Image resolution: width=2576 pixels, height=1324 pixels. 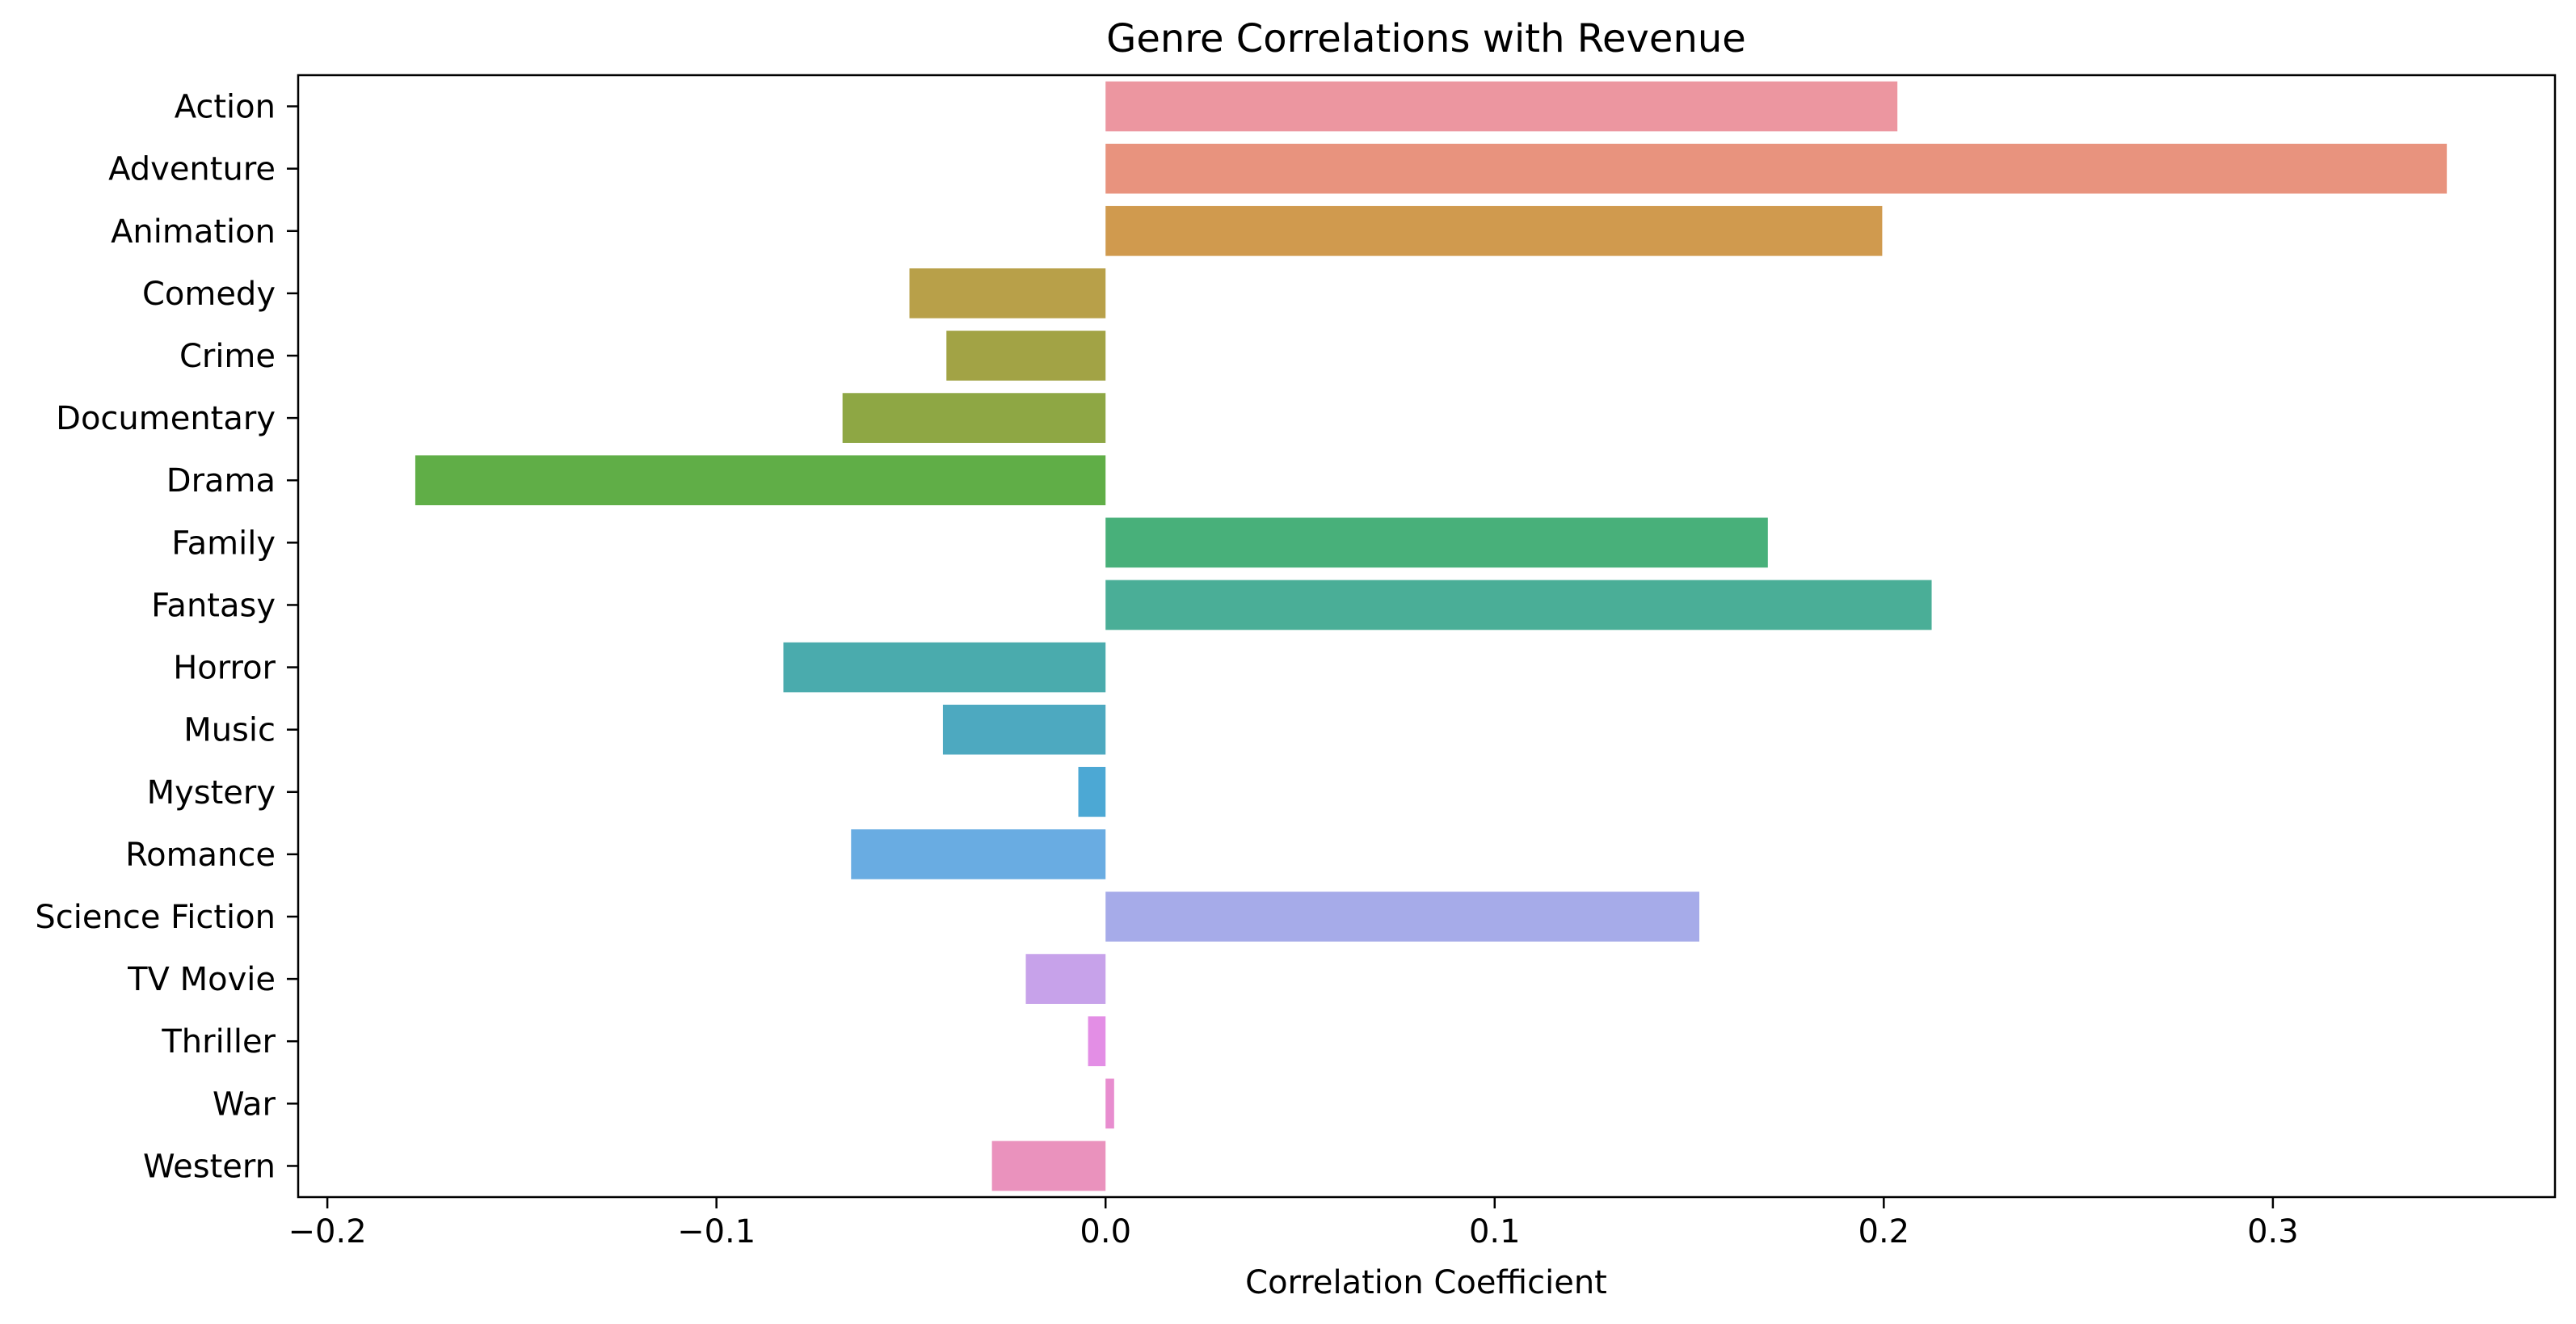 I want to click on bar-western, so click(x=1048, y=1166).